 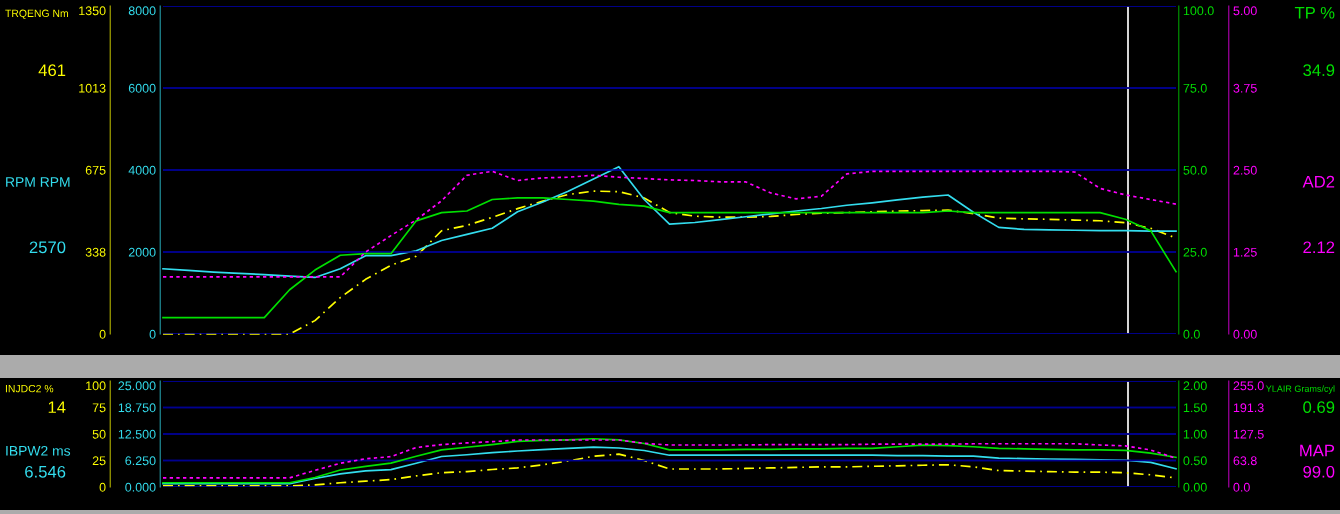 I want to click on y-tick-label: 25.0, so click(x=1195, y=252).